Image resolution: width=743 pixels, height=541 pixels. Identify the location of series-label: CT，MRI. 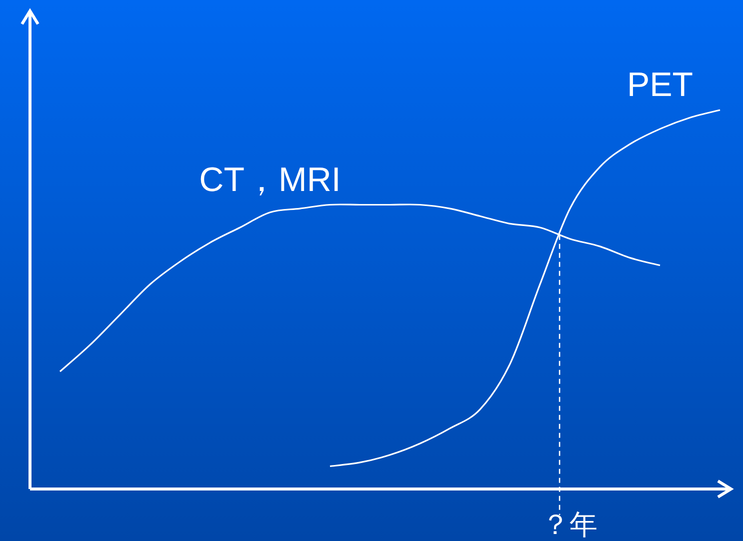
(270, 179).